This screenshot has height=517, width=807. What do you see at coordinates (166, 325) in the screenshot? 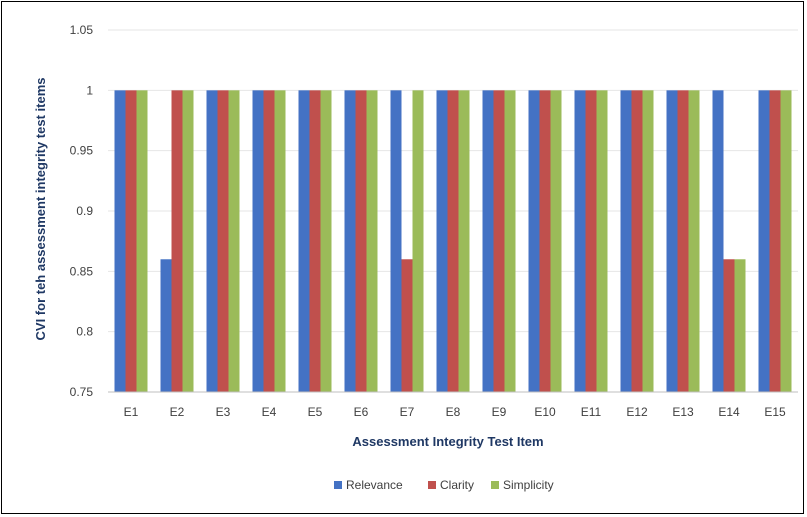
I see `bar-relevance-e2` at bounding box center [166, 325].